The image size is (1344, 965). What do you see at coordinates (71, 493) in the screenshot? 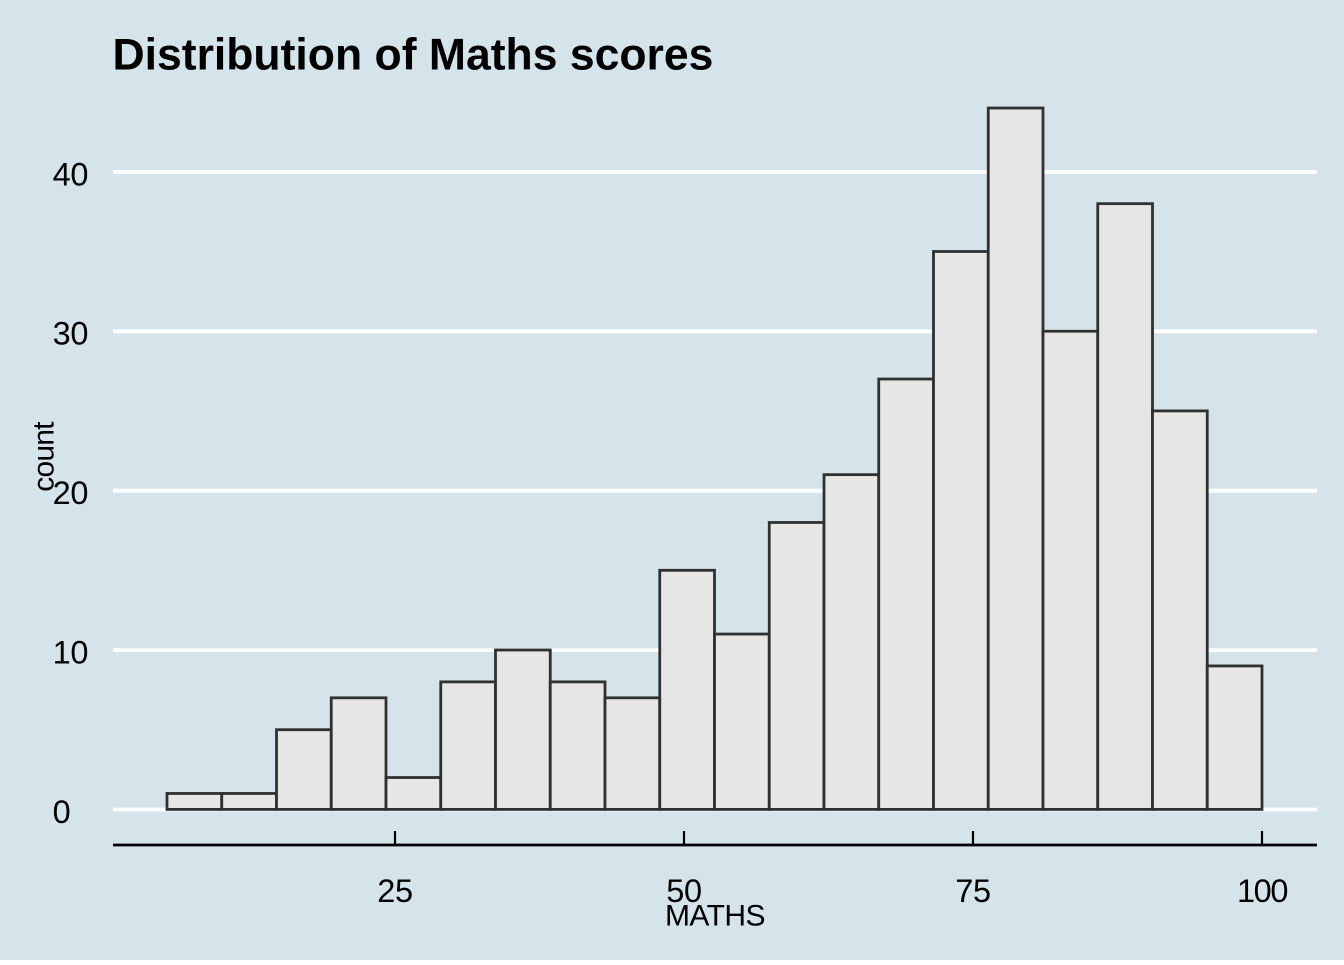
I see `svg-text: 20` at bounding box center [71, 493].